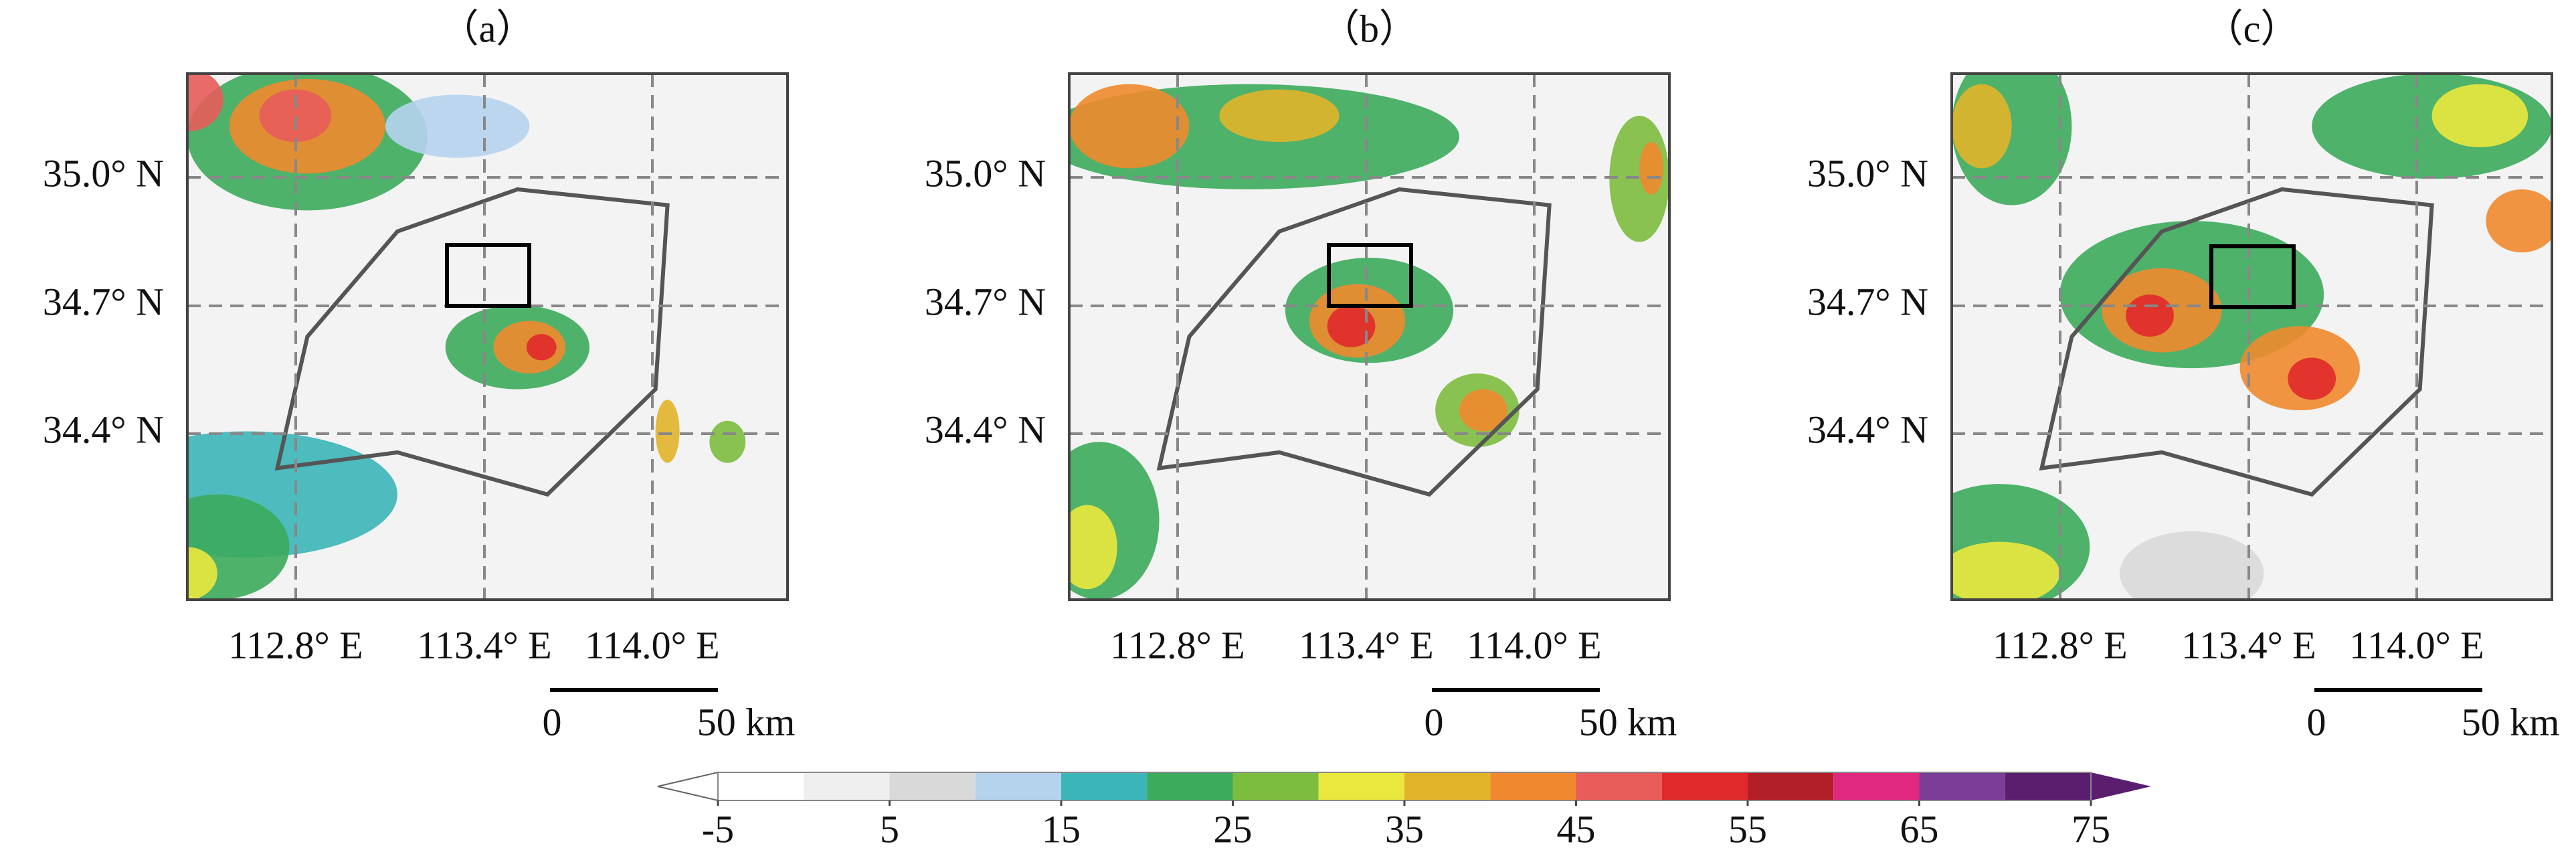 The height and width of the screenshot is (856, 2576). What do you see at coordinates (1369, 28) in the screenshot?
I see `panel-label: （b）` at bounding box center [1369, 28].